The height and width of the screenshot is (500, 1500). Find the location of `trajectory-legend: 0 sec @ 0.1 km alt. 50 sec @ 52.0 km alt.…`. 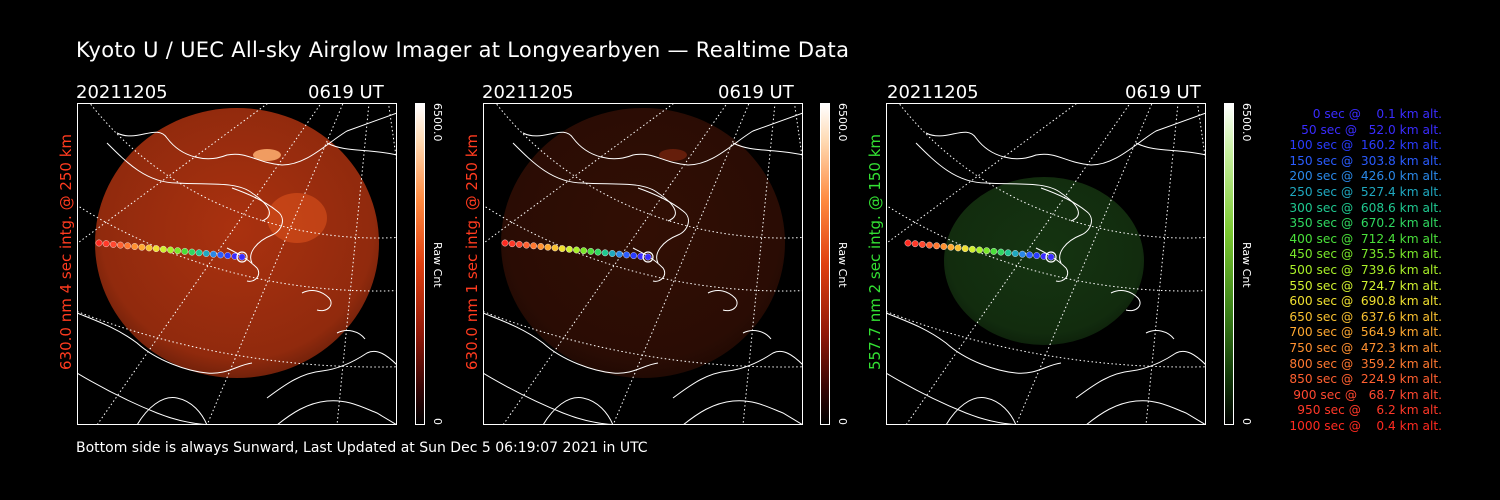

trajectory-legend: 0 sec @ 0.1 km alt. 50 sec @ 52.0 km alt.… is located at coordinates (1352, 270).